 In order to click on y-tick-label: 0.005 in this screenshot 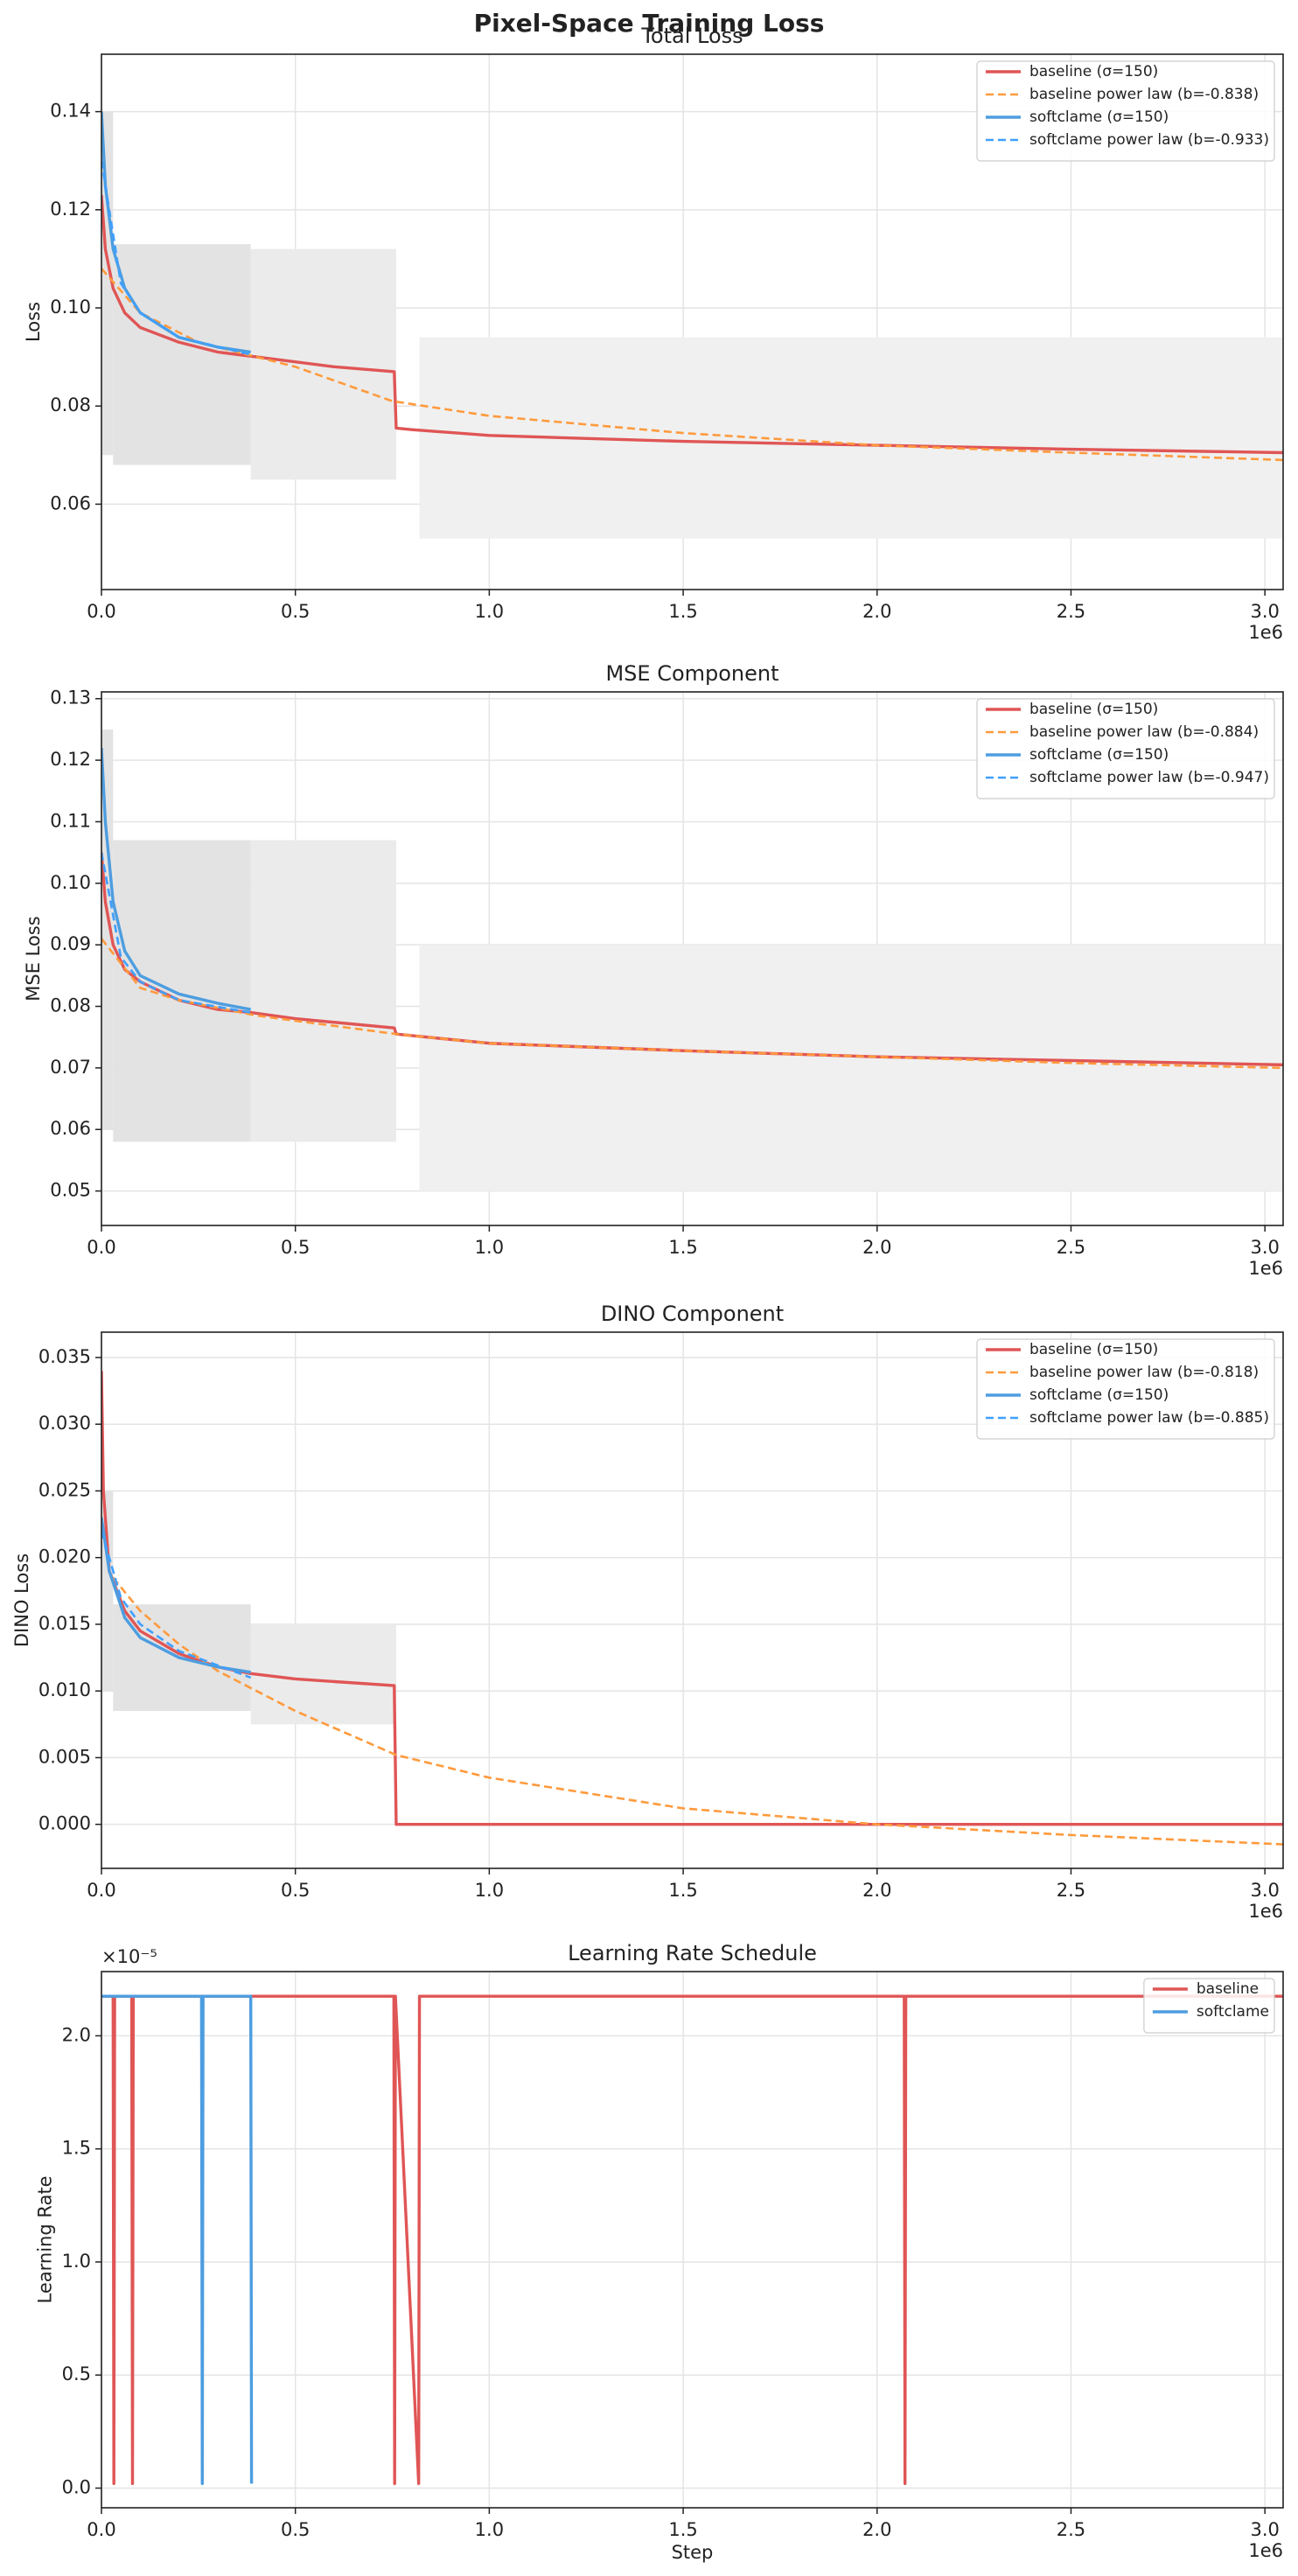, I will do `click(64, 1756)`.